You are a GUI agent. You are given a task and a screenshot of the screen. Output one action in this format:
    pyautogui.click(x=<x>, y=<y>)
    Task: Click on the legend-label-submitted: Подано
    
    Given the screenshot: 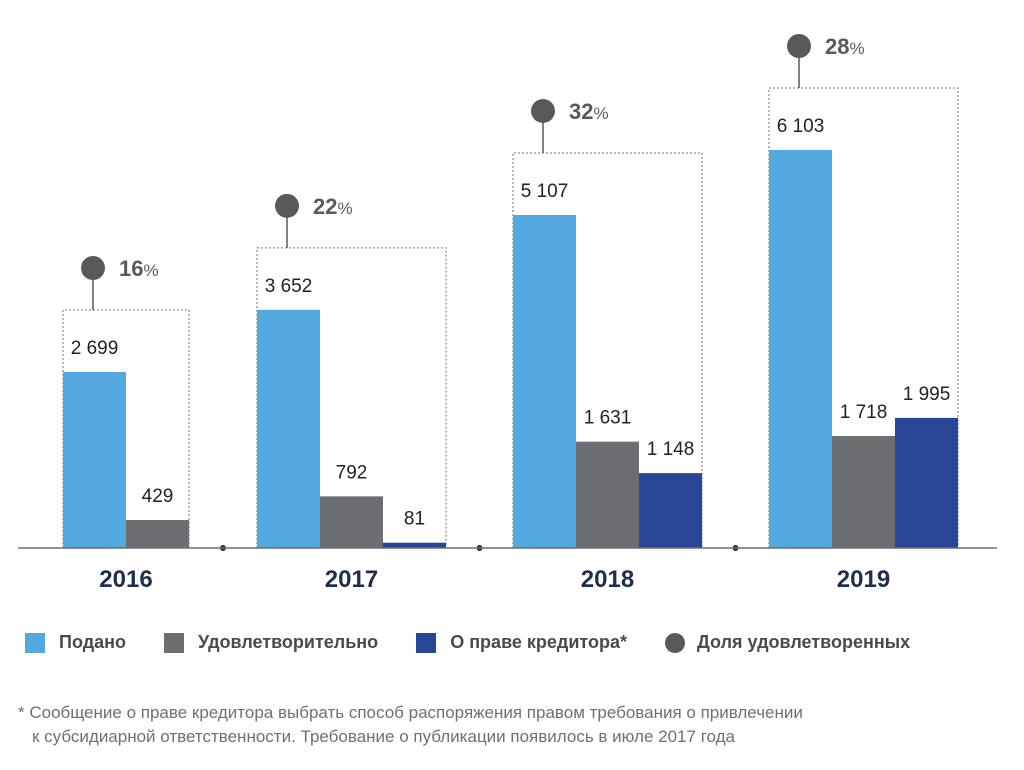 What is the action you would take?
    pyautogui.click(x=92, y=642)
    